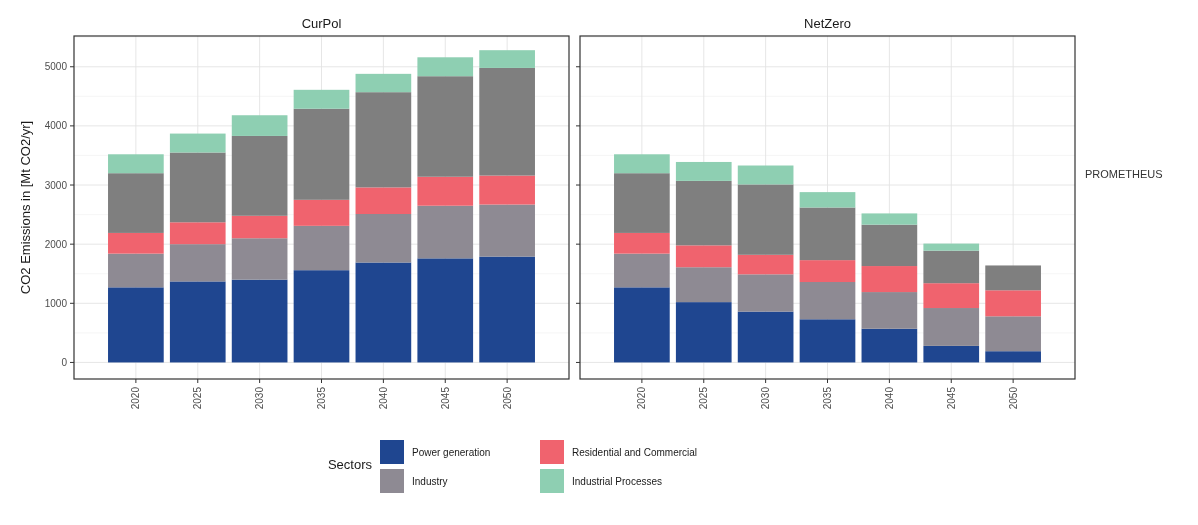 The image size is (1198, 525). Describe the element at coordinates (56, 67) in the screenshot. I see `y-tick-label: 5000` at that location.